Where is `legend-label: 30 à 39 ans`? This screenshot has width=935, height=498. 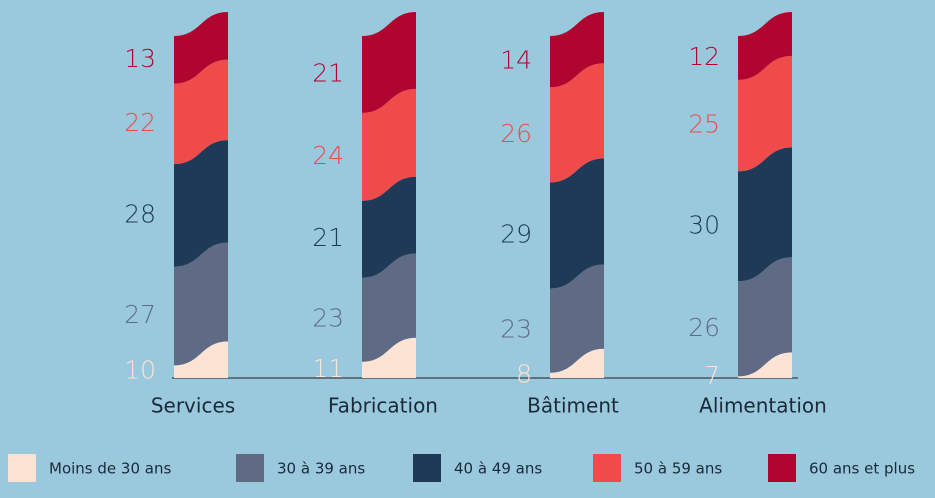 legend-label: 30 à 39 ans is located at coordinates (321, 469).